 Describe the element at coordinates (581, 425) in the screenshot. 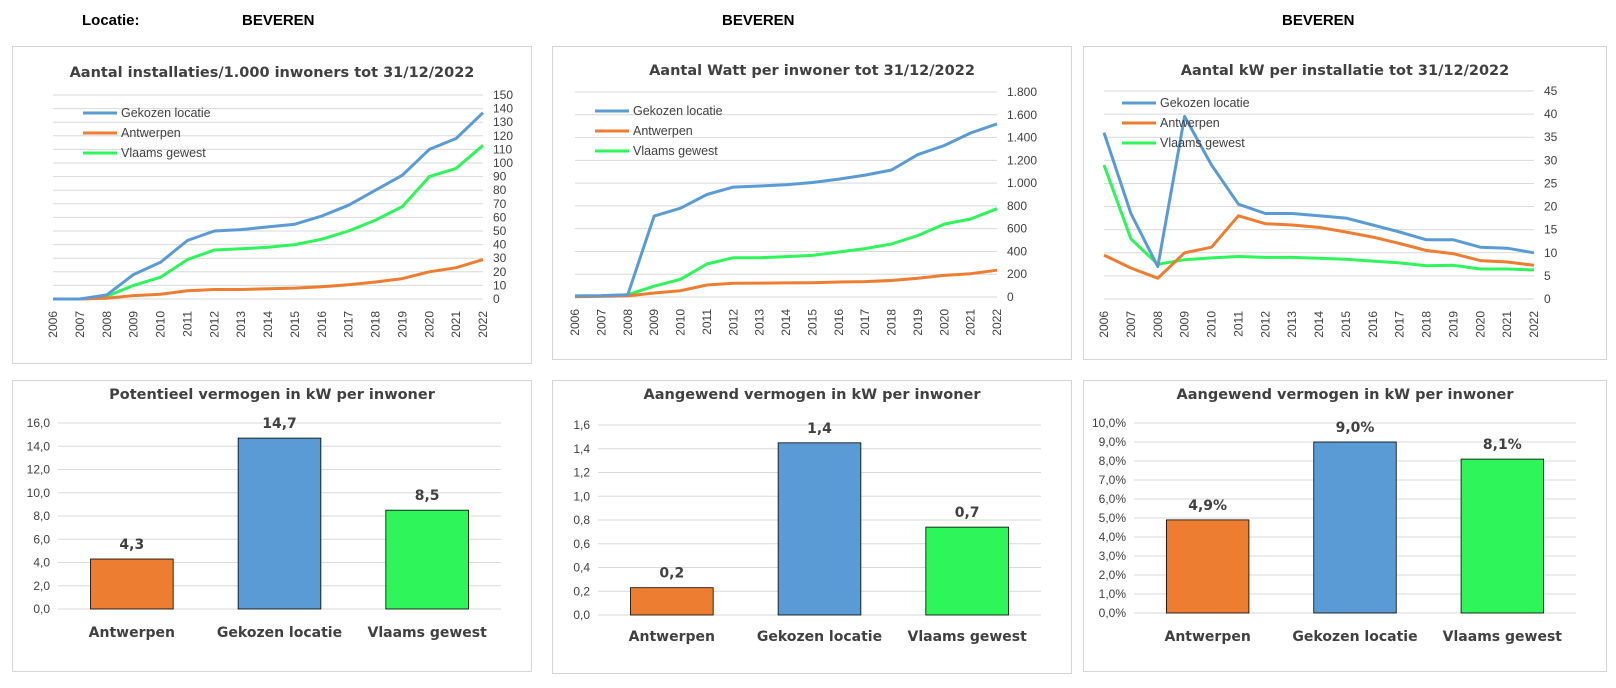

I see `y-tick-label: 1,6` at that location.